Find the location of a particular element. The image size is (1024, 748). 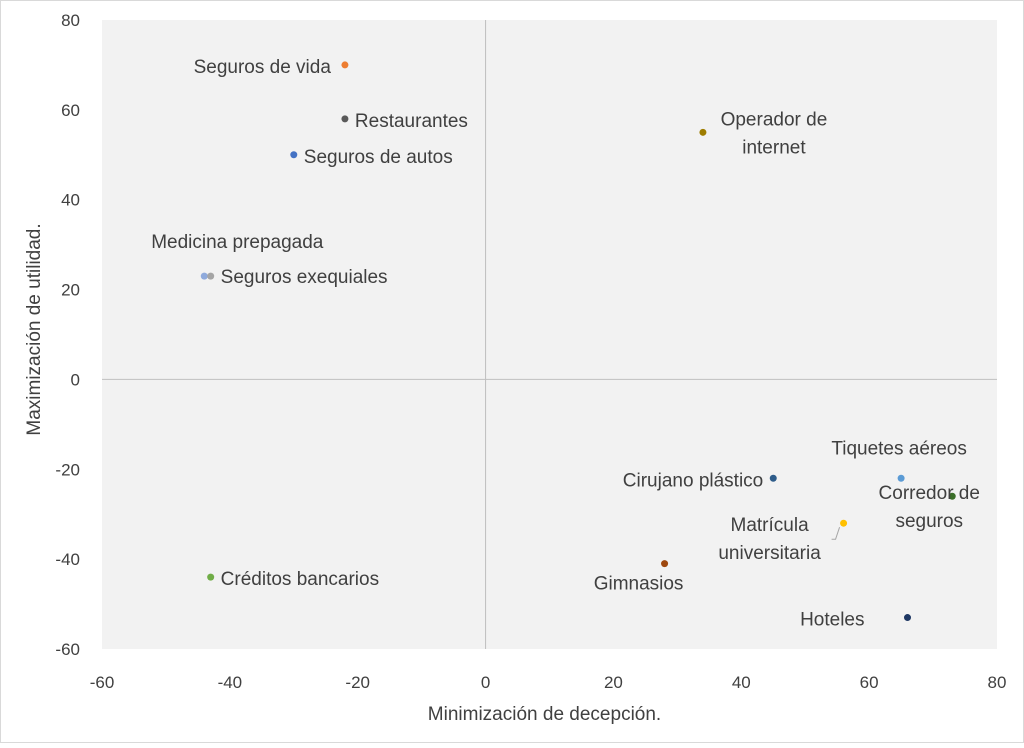

data-label: Operador de internet is located at coordinates (774, 133).